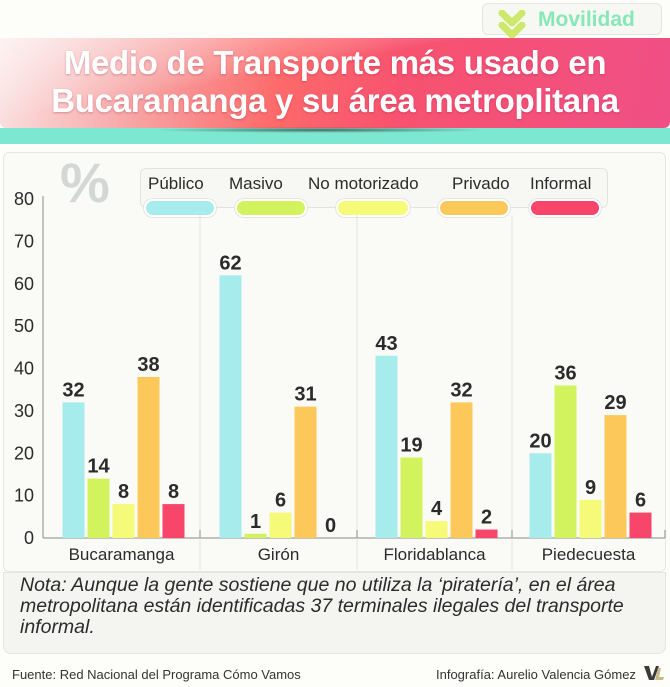 The image size is (670, 687). What do you see at coordinates (24, 284) in the screenshot?
I see `y-tick-label: 60` at bounding box center [24, 284].